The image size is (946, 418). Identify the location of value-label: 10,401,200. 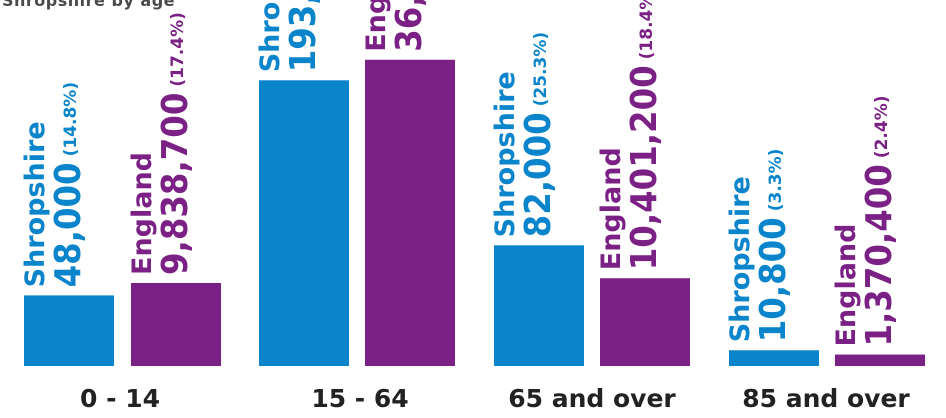
(644, 167).